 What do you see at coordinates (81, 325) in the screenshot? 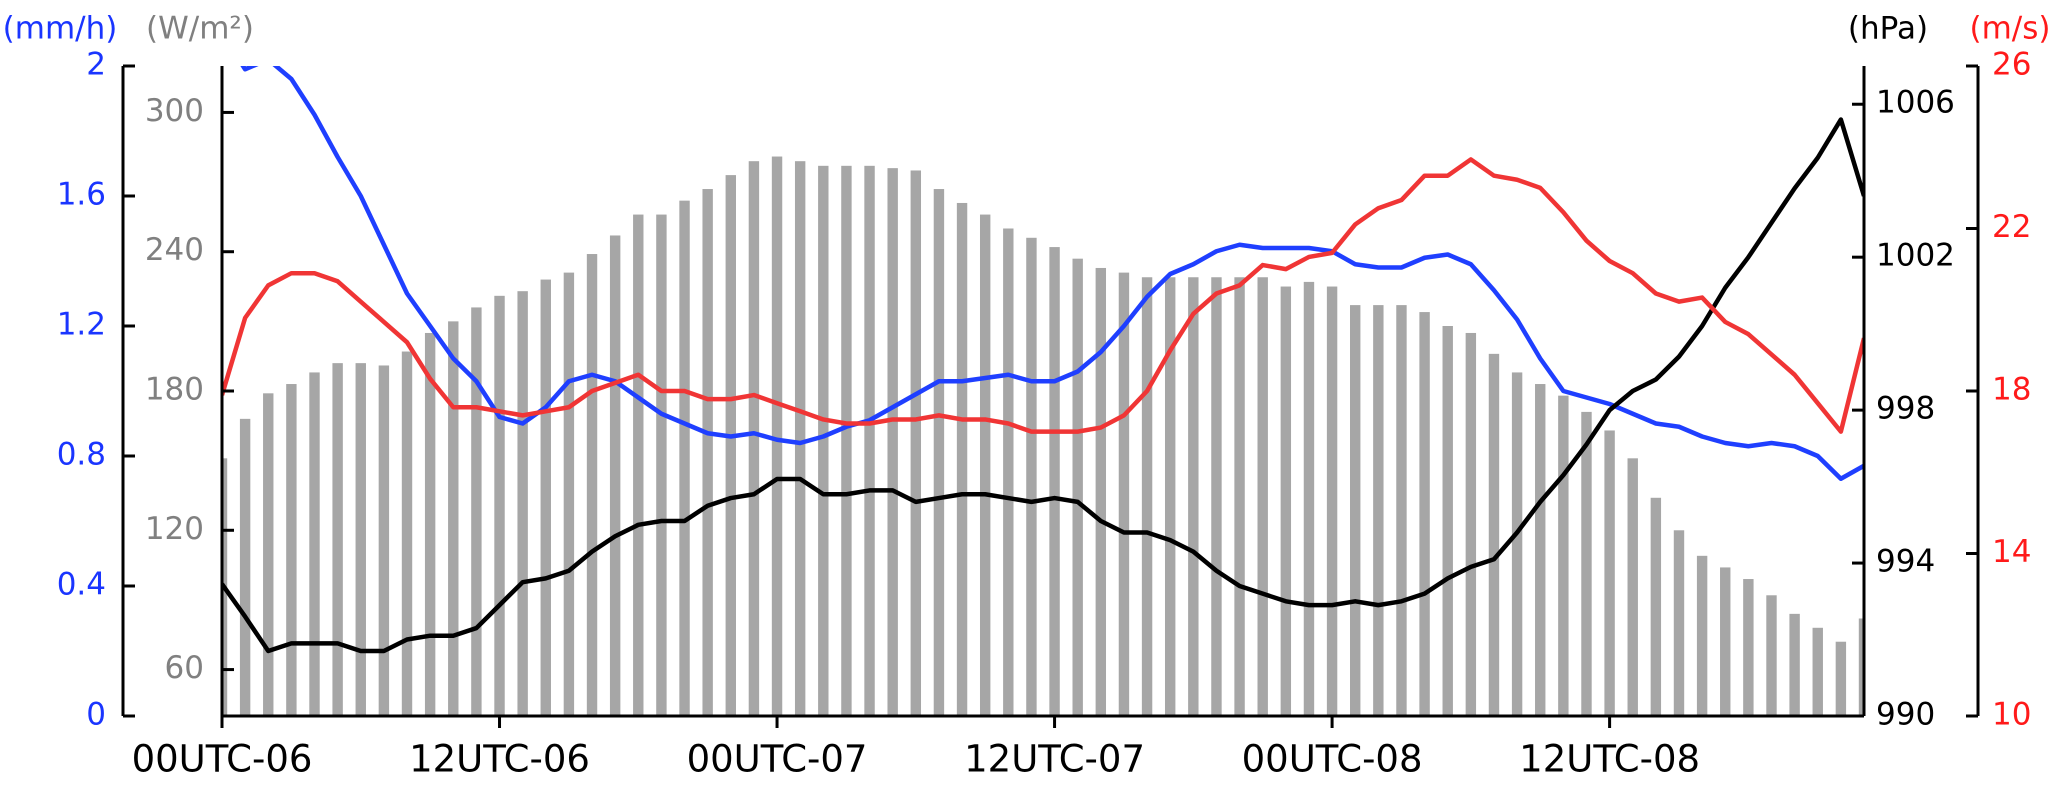
I see `y-tick-label: 1.2` at bounding box center [81, 325].